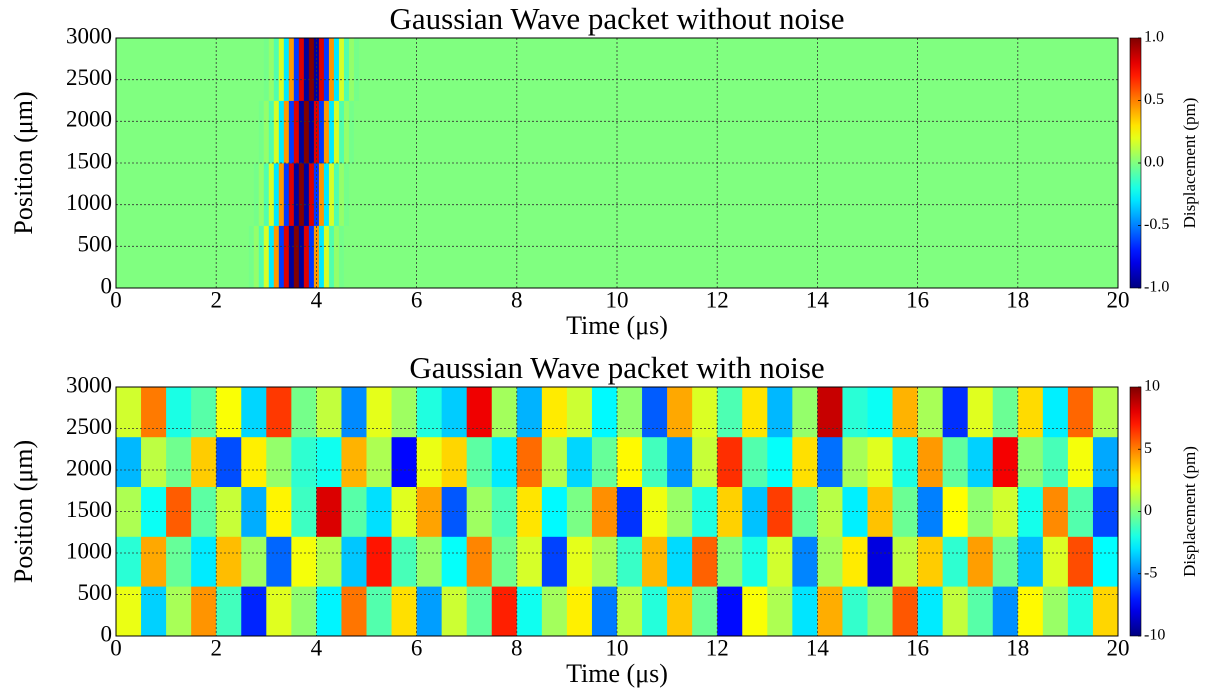 This screenshot has height=697, width=1210. What do you see at coordinates (89, 77) in the screenshot?
I see `y-tick-label: 2500` at bounding box center [89, 77].